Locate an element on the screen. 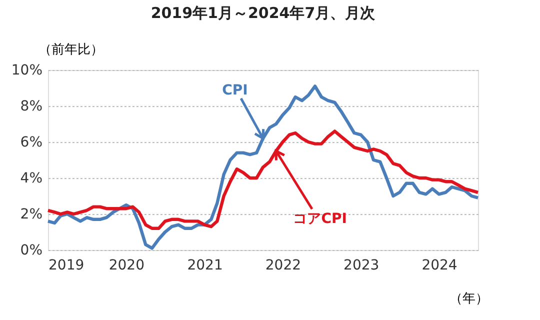 This screenshot has height=320, width=540. chart-title: 2019年1月～2024年7月、月次 is located at coordinates (263, 13).